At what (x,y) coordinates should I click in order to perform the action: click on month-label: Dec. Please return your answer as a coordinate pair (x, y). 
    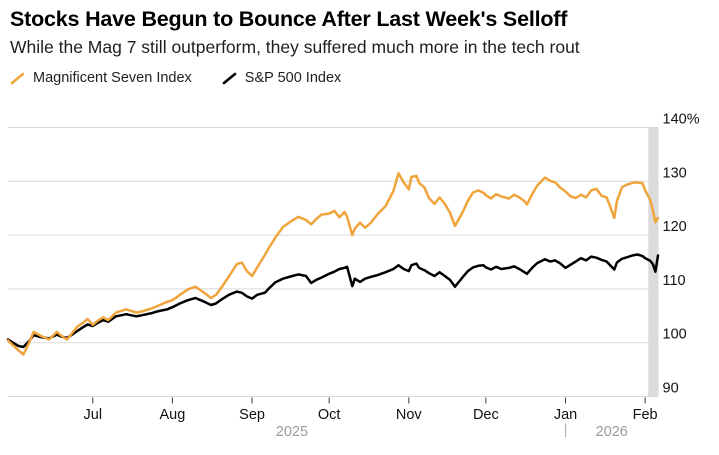
    Looking at the image, I should click on (486, 415).